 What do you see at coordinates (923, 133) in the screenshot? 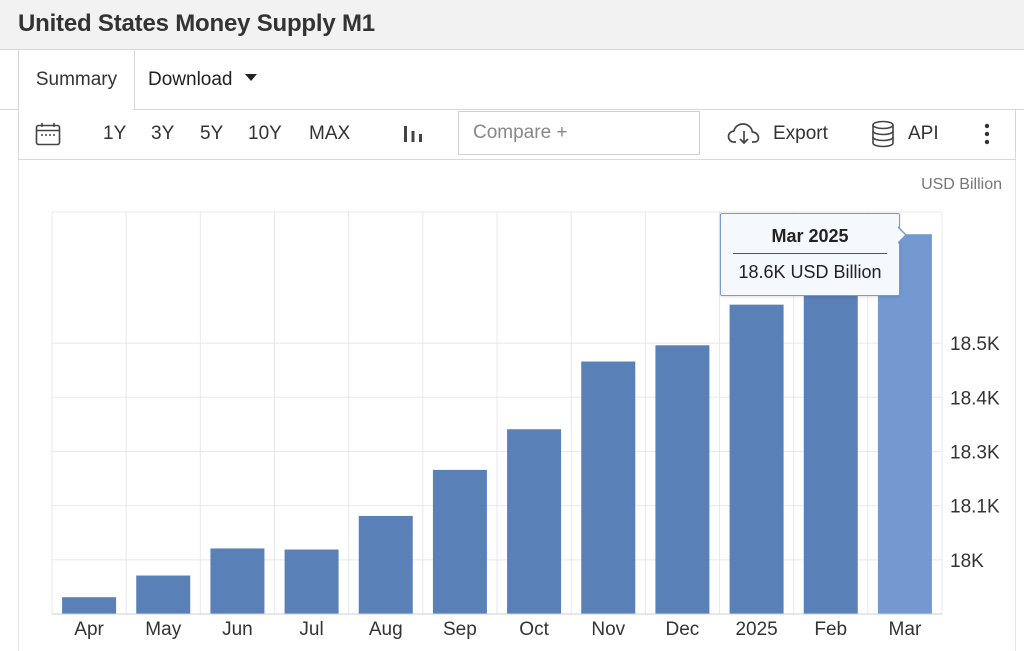
I see `api-button: API` at bounding box center [923, 133].